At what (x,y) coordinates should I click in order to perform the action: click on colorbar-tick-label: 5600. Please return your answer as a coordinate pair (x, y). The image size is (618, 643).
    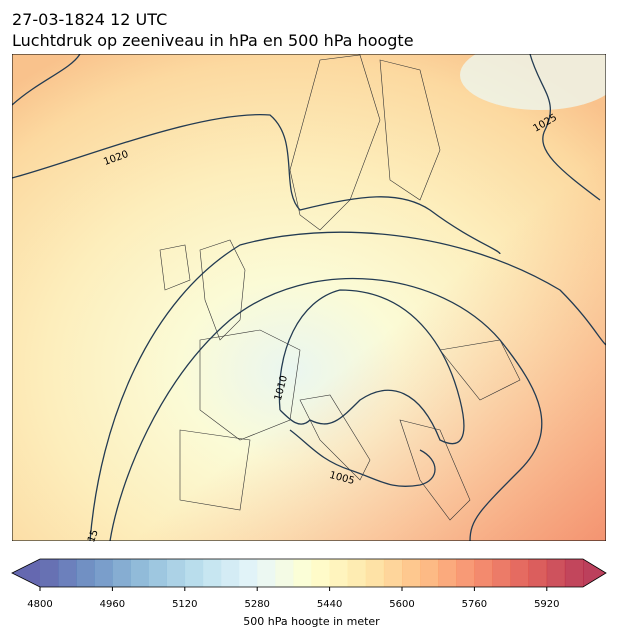
    Looking at the image, I should click on (401, 604).